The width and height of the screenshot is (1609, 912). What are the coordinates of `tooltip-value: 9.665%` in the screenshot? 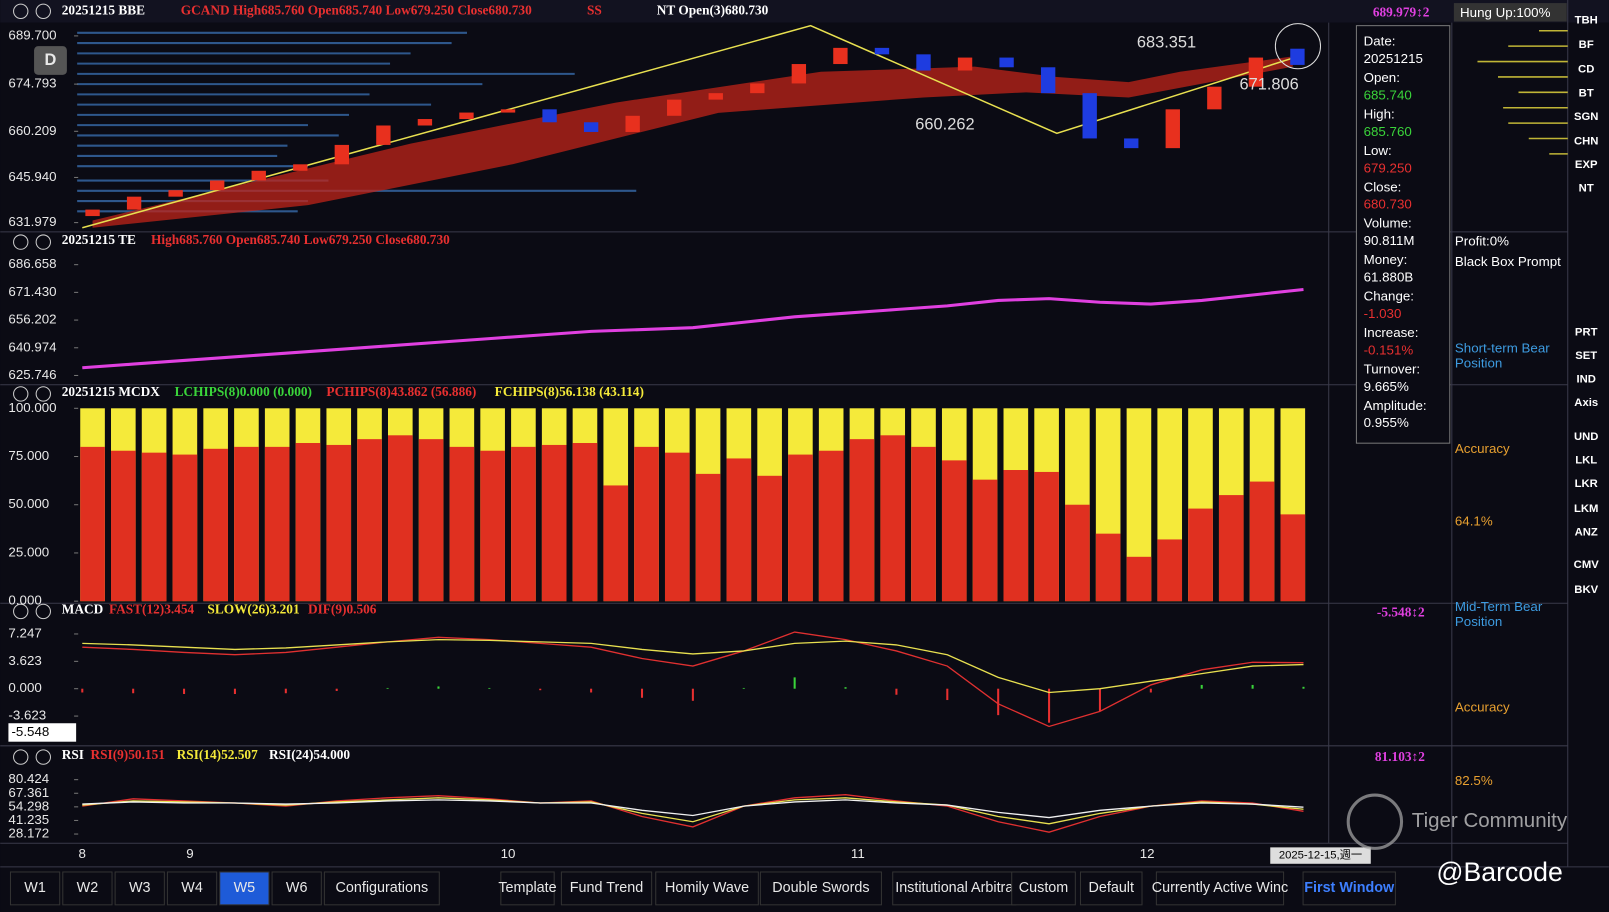 It's located at (1386, 386).